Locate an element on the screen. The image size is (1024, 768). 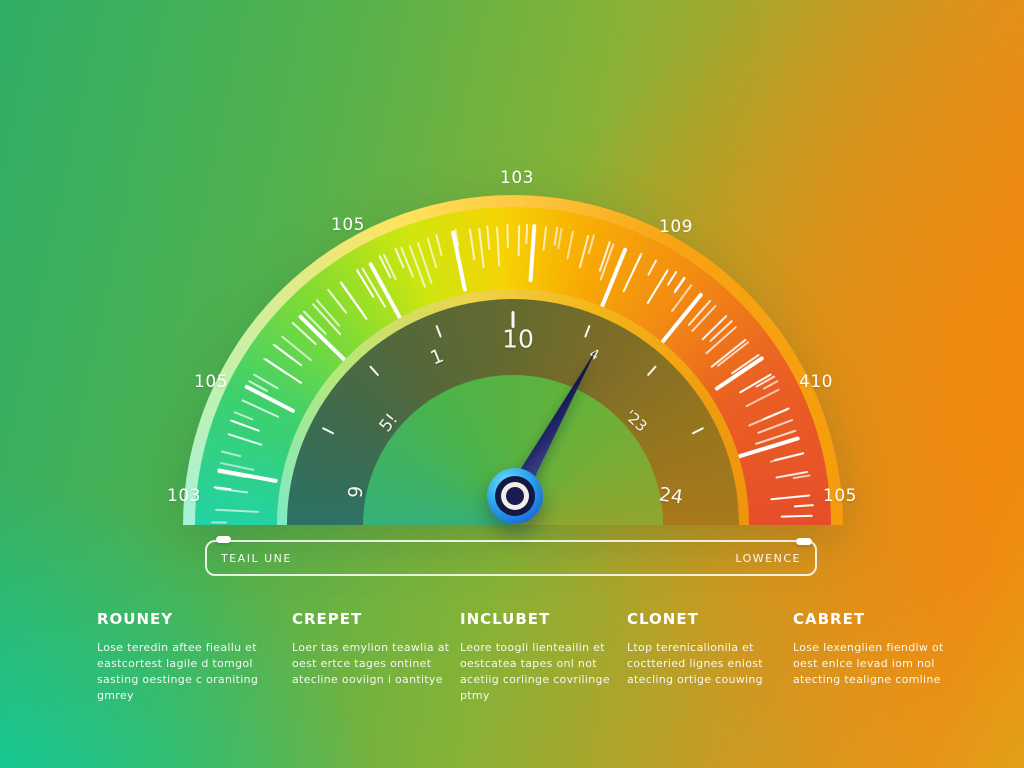
footer-column-title: CREPET is located at coordinates (327, 619).